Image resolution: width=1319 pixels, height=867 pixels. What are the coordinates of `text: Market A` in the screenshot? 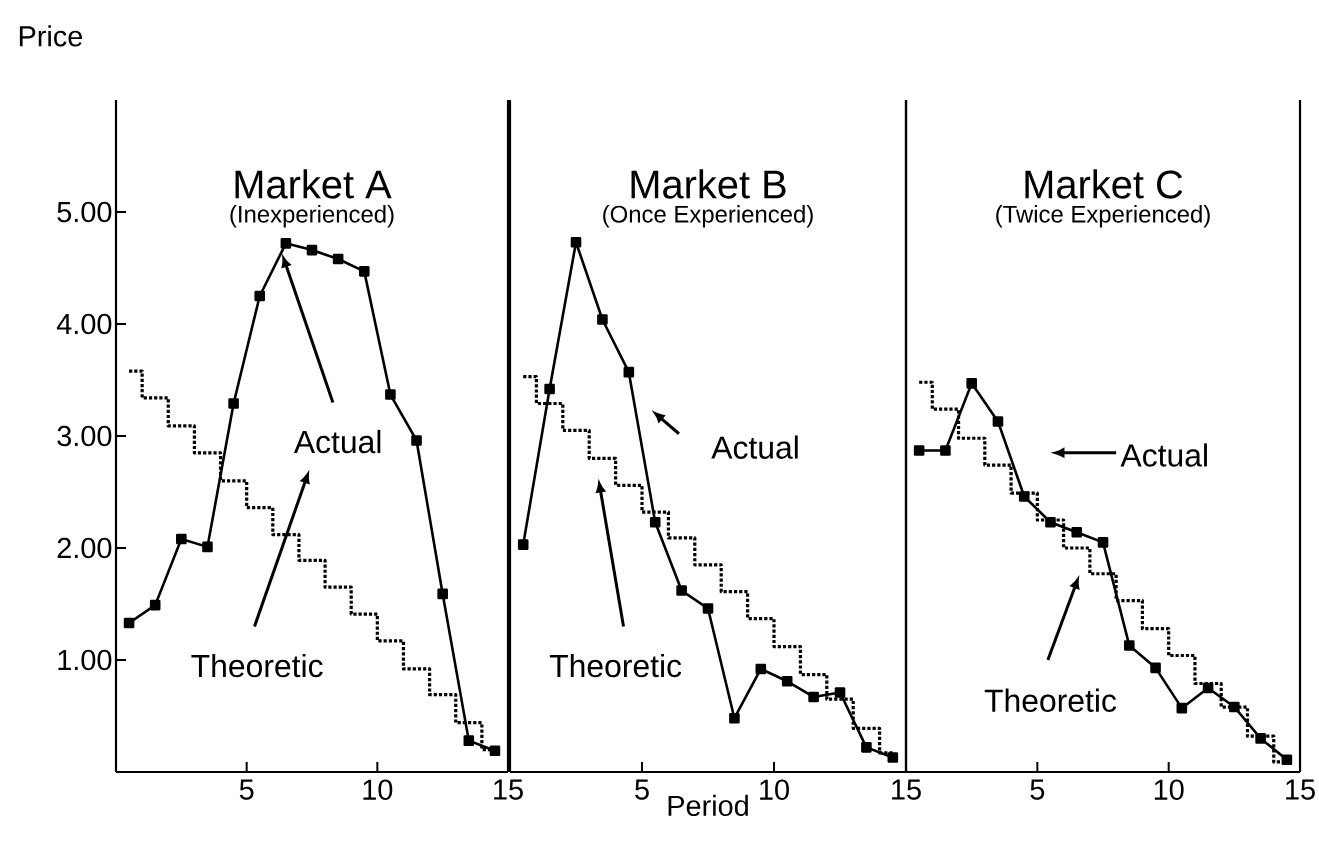 It's located at (313, 184).